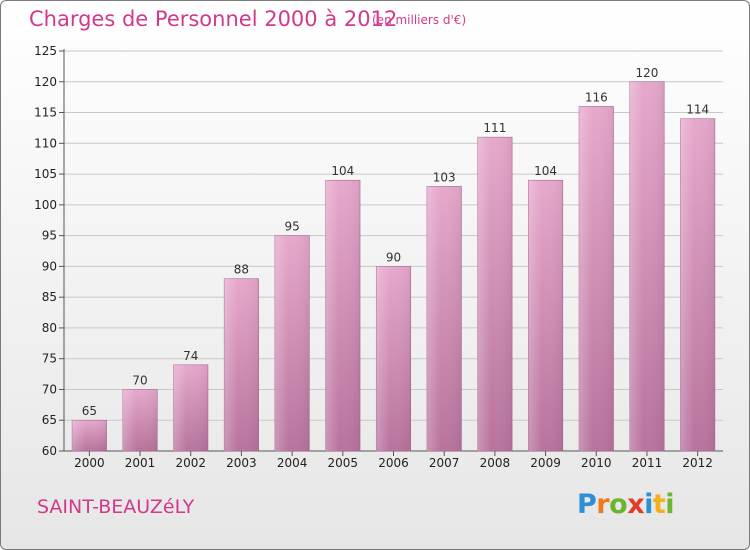 This screenshot has width=750, height=550. I want to click on x-tick-label: 2006, so click(393, 463).